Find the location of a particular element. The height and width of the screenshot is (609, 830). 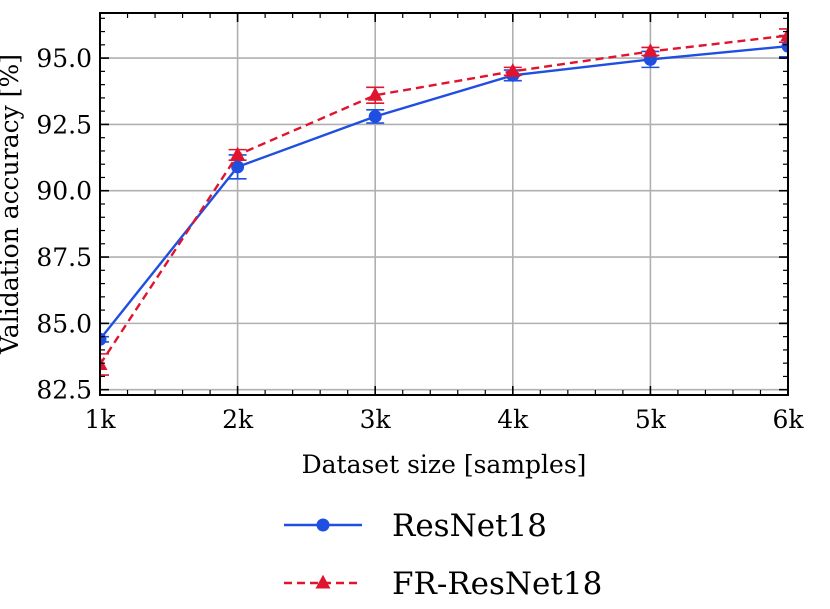

x-tick-label: 2k is located at coordinates (238, 419).